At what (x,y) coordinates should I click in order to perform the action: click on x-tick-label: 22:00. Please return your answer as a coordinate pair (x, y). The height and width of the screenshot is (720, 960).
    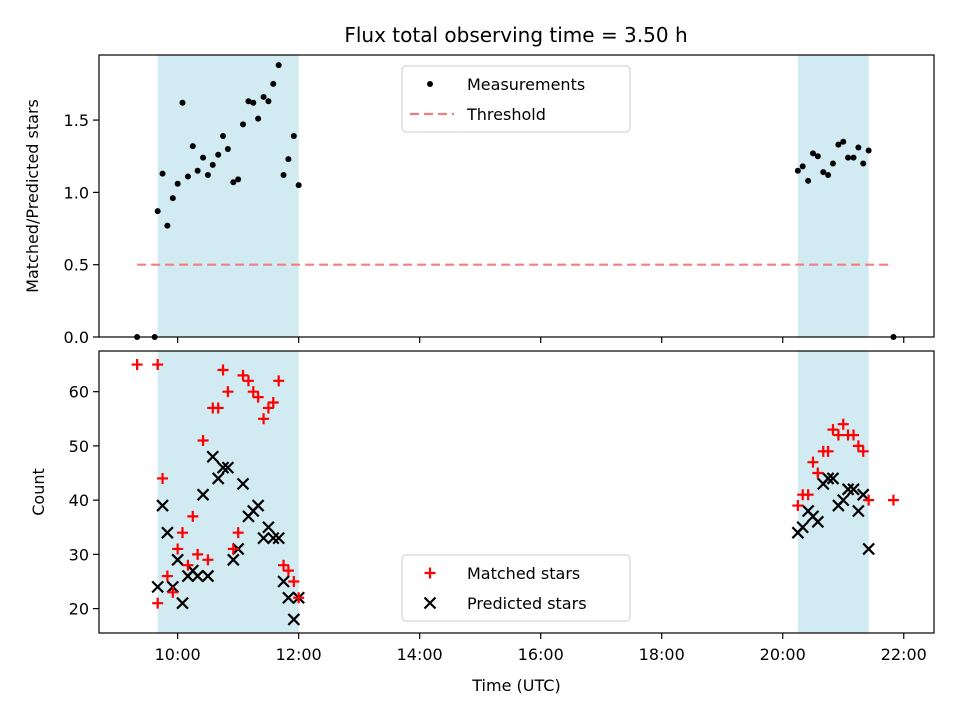
    Looking at the image, I should click on (904, 654).